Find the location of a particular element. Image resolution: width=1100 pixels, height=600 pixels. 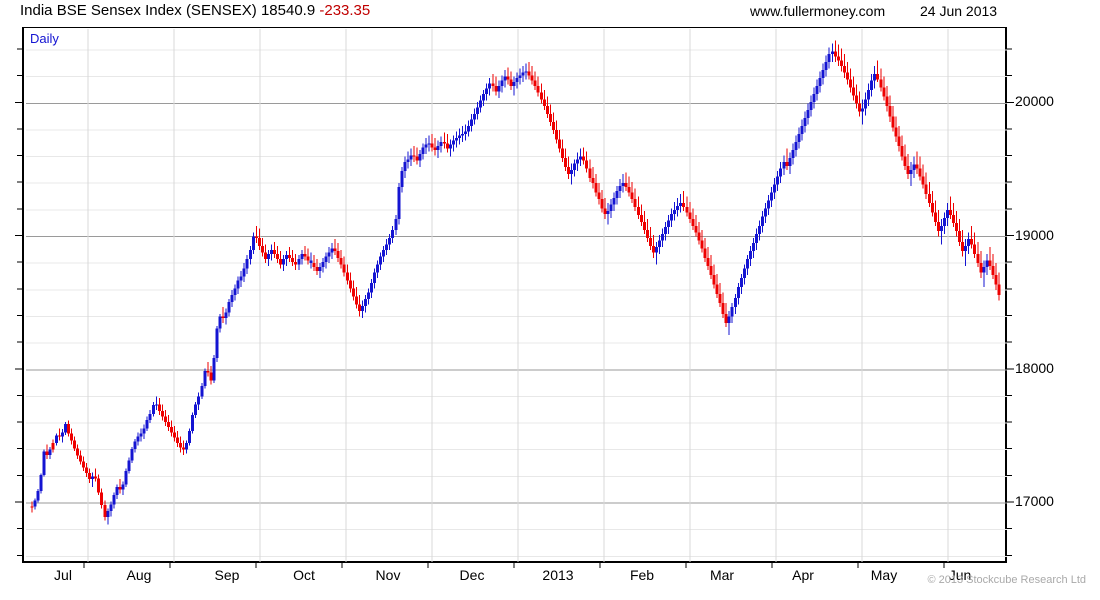

y-axis-tick-label: 18000 is located at coordinates (1034, 367).